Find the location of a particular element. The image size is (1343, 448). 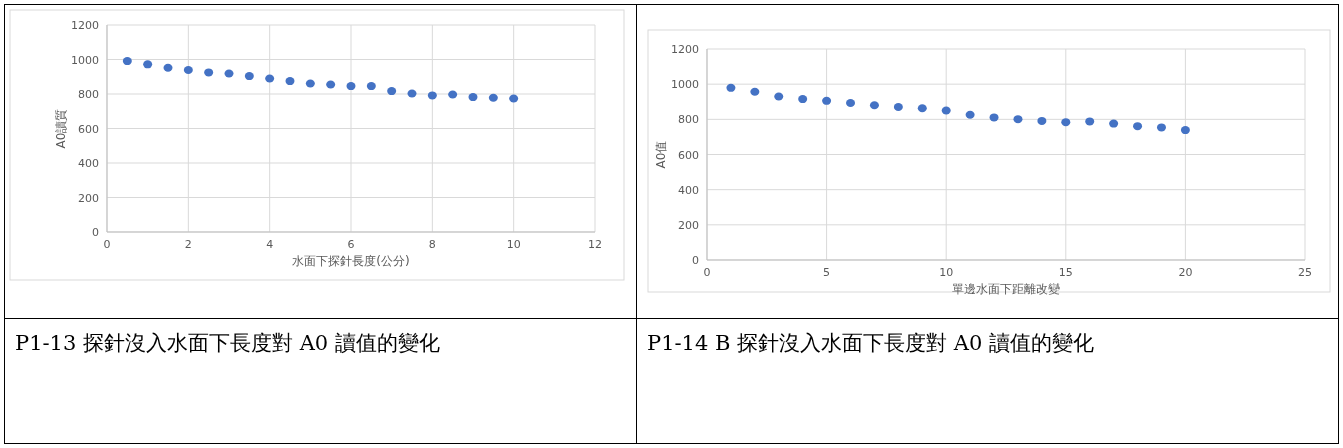

x-tick-label: 5 is located at coordinates (827, 272).